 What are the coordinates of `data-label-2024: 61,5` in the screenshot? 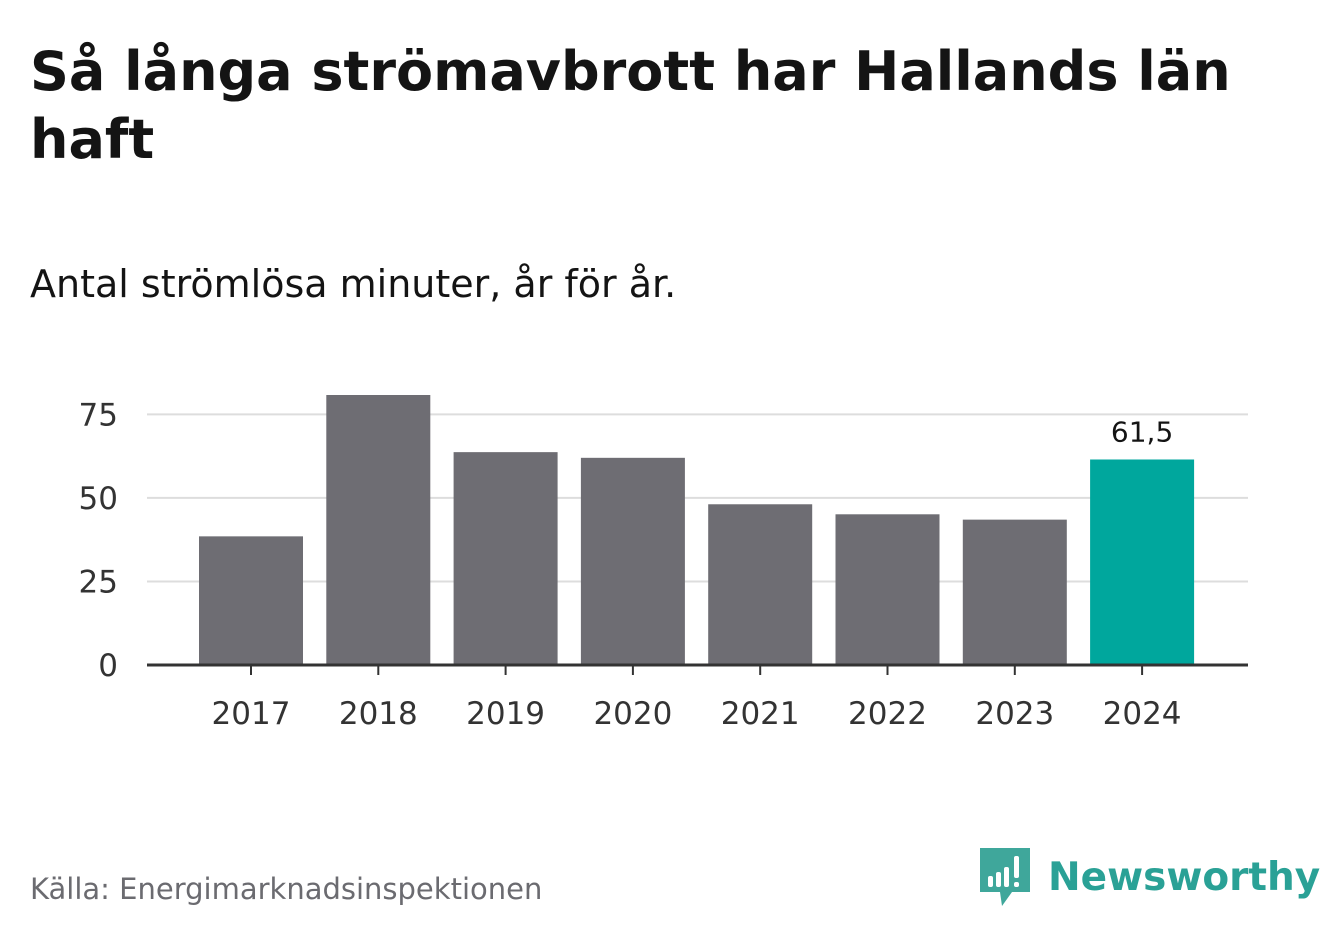 It's located at (1142, 431).